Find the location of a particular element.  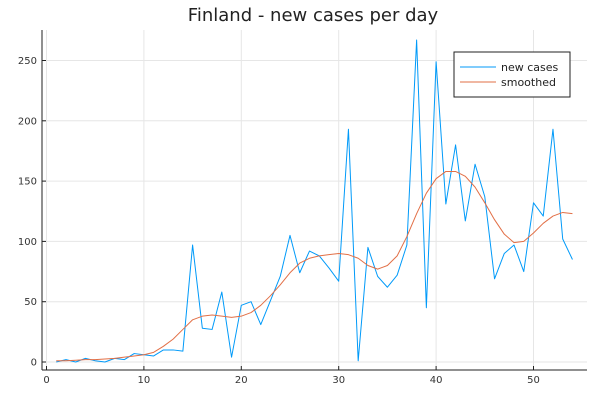

x-tick-label: 40 is located at coordinates (436, 380).